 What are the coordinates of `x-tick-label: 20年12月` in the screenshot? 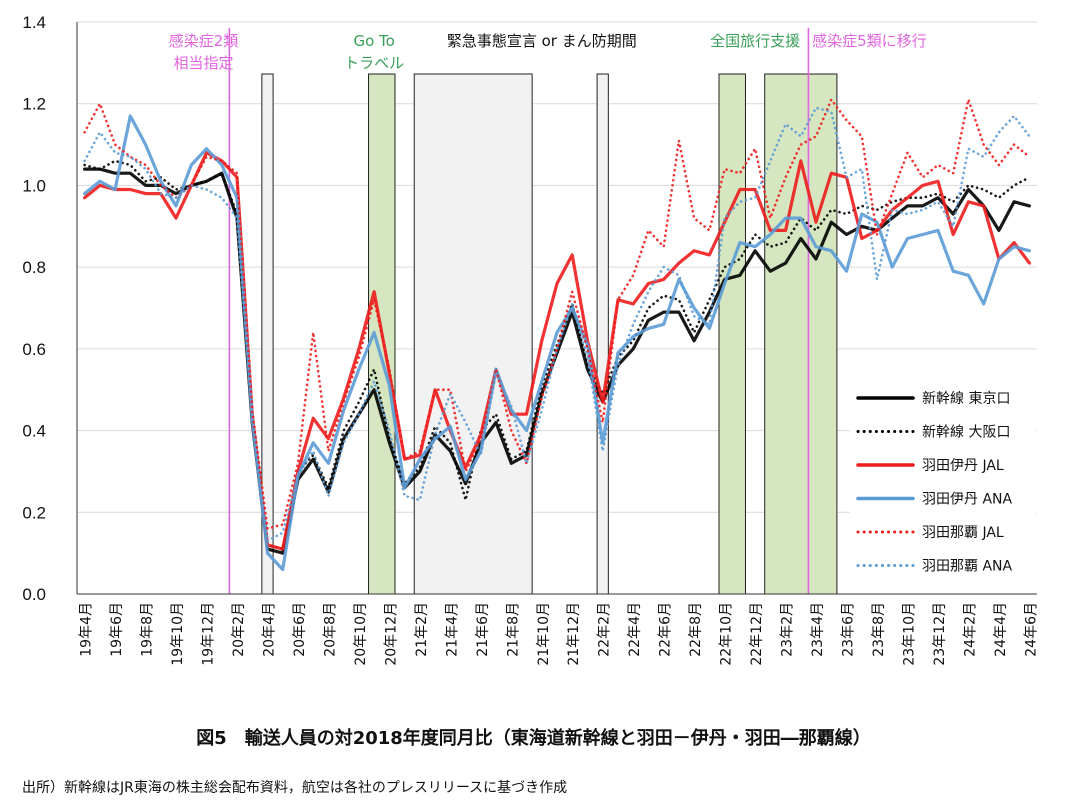 It's located at (391, 634).